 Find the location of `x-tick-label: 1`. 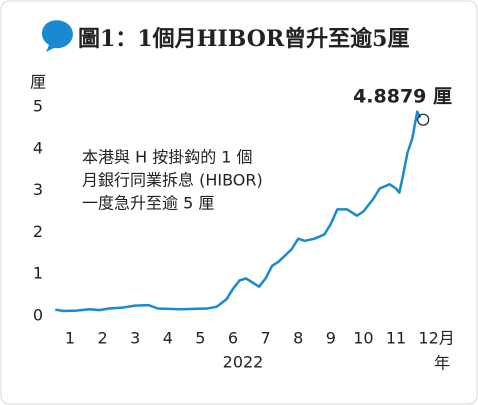

x-tick-label: 1 is located at coordinates (70, 338).